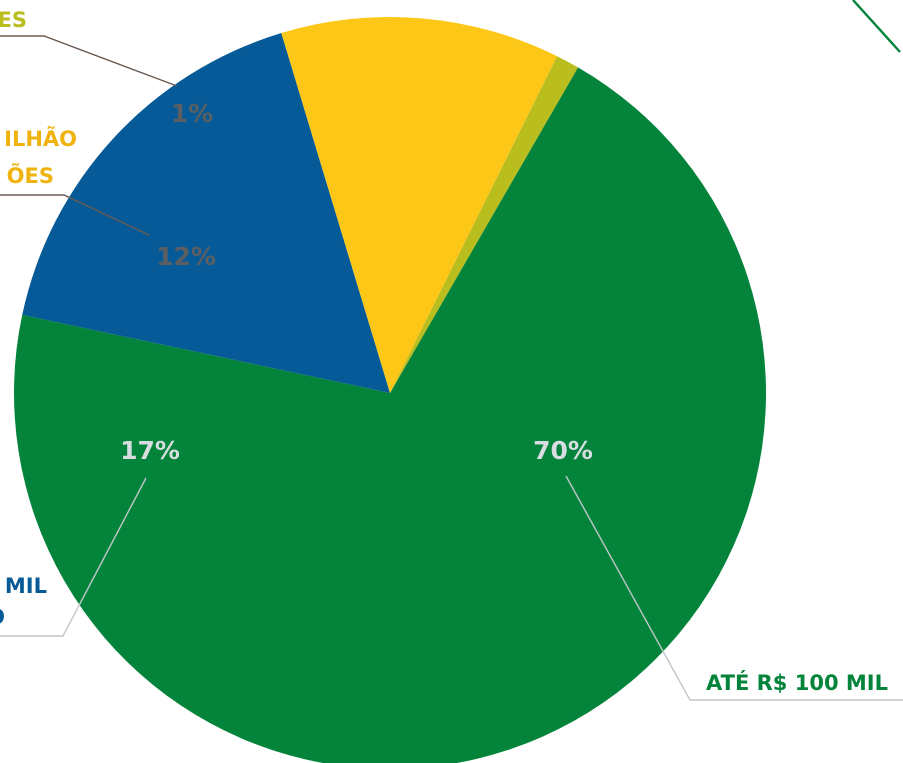 The width and height of the screenshot is (903, 763). I want to click on category-label-ate-r-100-mil-line-1: ATÉ R$ 100 MIL, so click(797, 682).